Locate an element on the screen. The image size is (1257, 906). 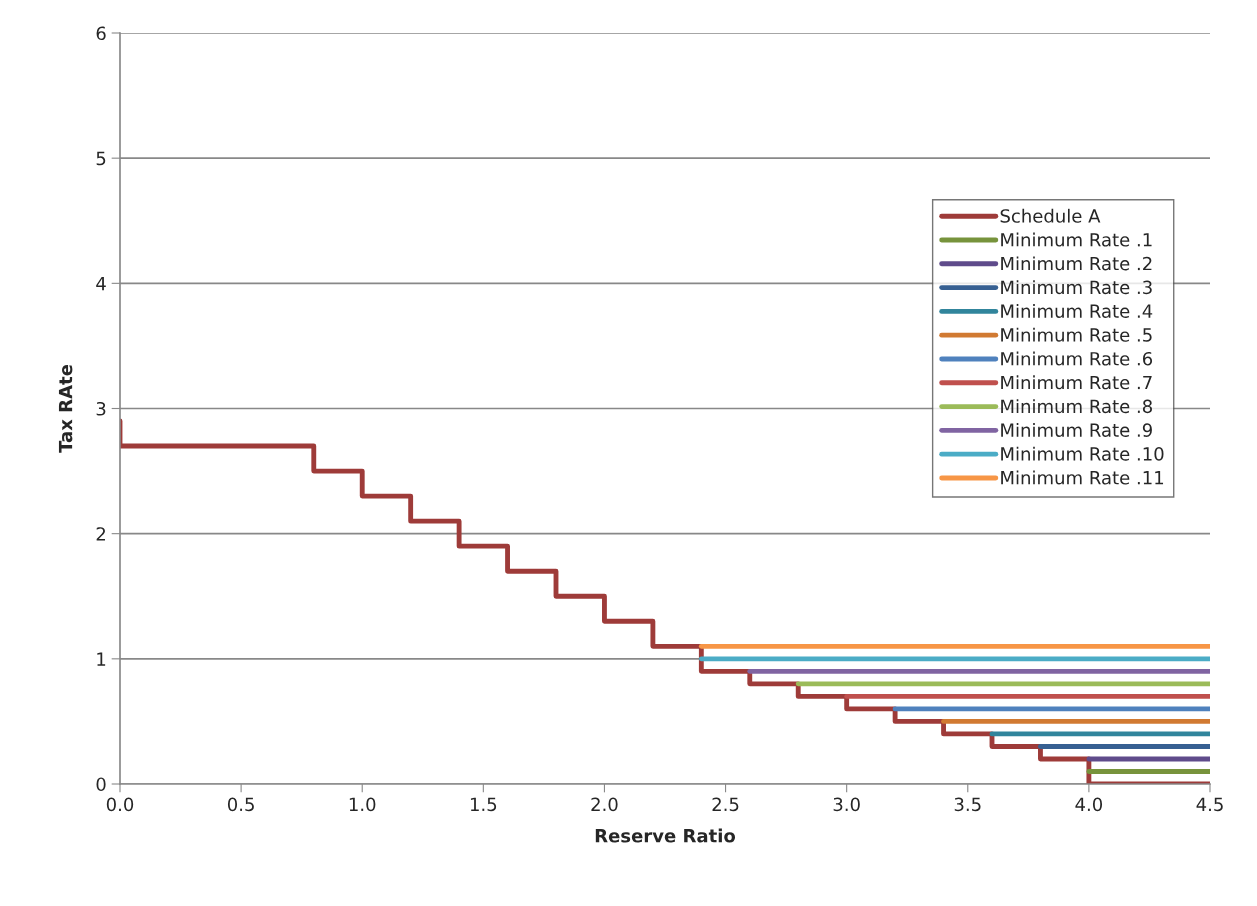
y-tick-label: 3 is located at coordinates (101, 408).